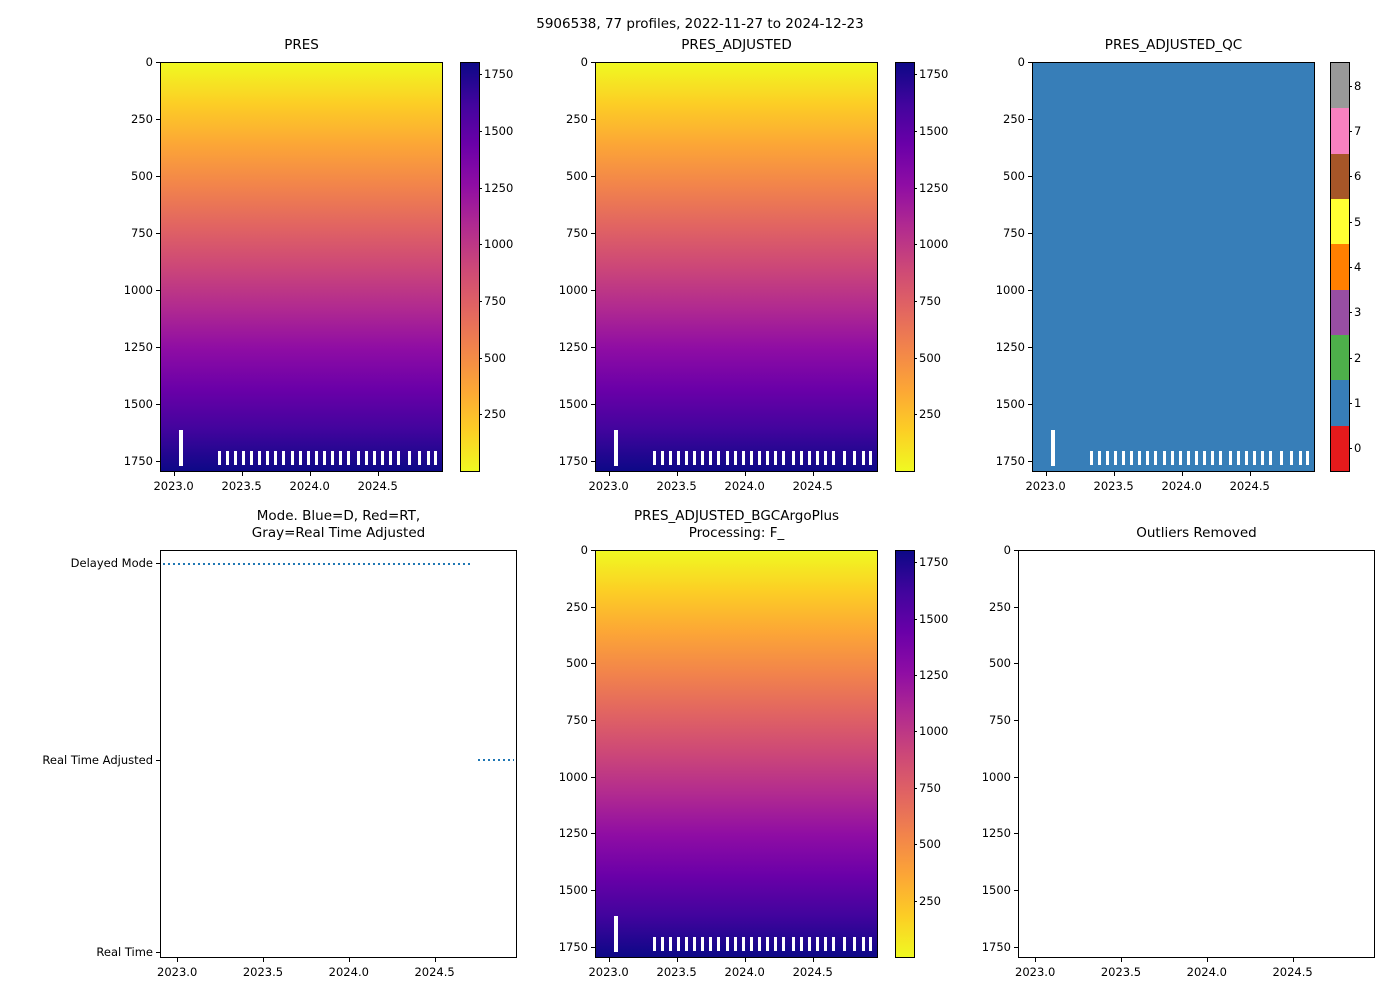 Image resolution: width=1400 pixels, height=1000 pixels. I want to click on bgcargoplus-heatmap-surface, so click(736, 754).